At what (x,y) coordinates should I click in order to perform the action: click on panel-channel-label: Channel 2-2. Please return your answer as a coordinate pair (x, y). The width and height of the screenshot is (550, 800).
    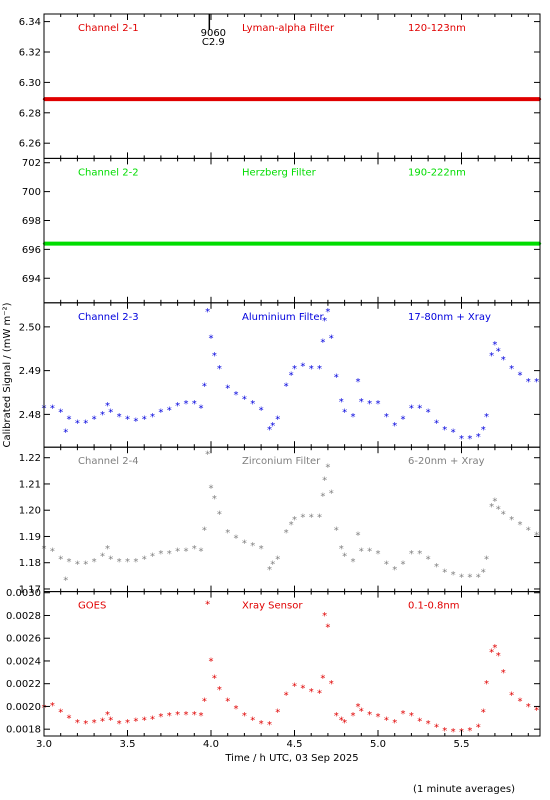
    Looking at the image, I should click on (108, 172).